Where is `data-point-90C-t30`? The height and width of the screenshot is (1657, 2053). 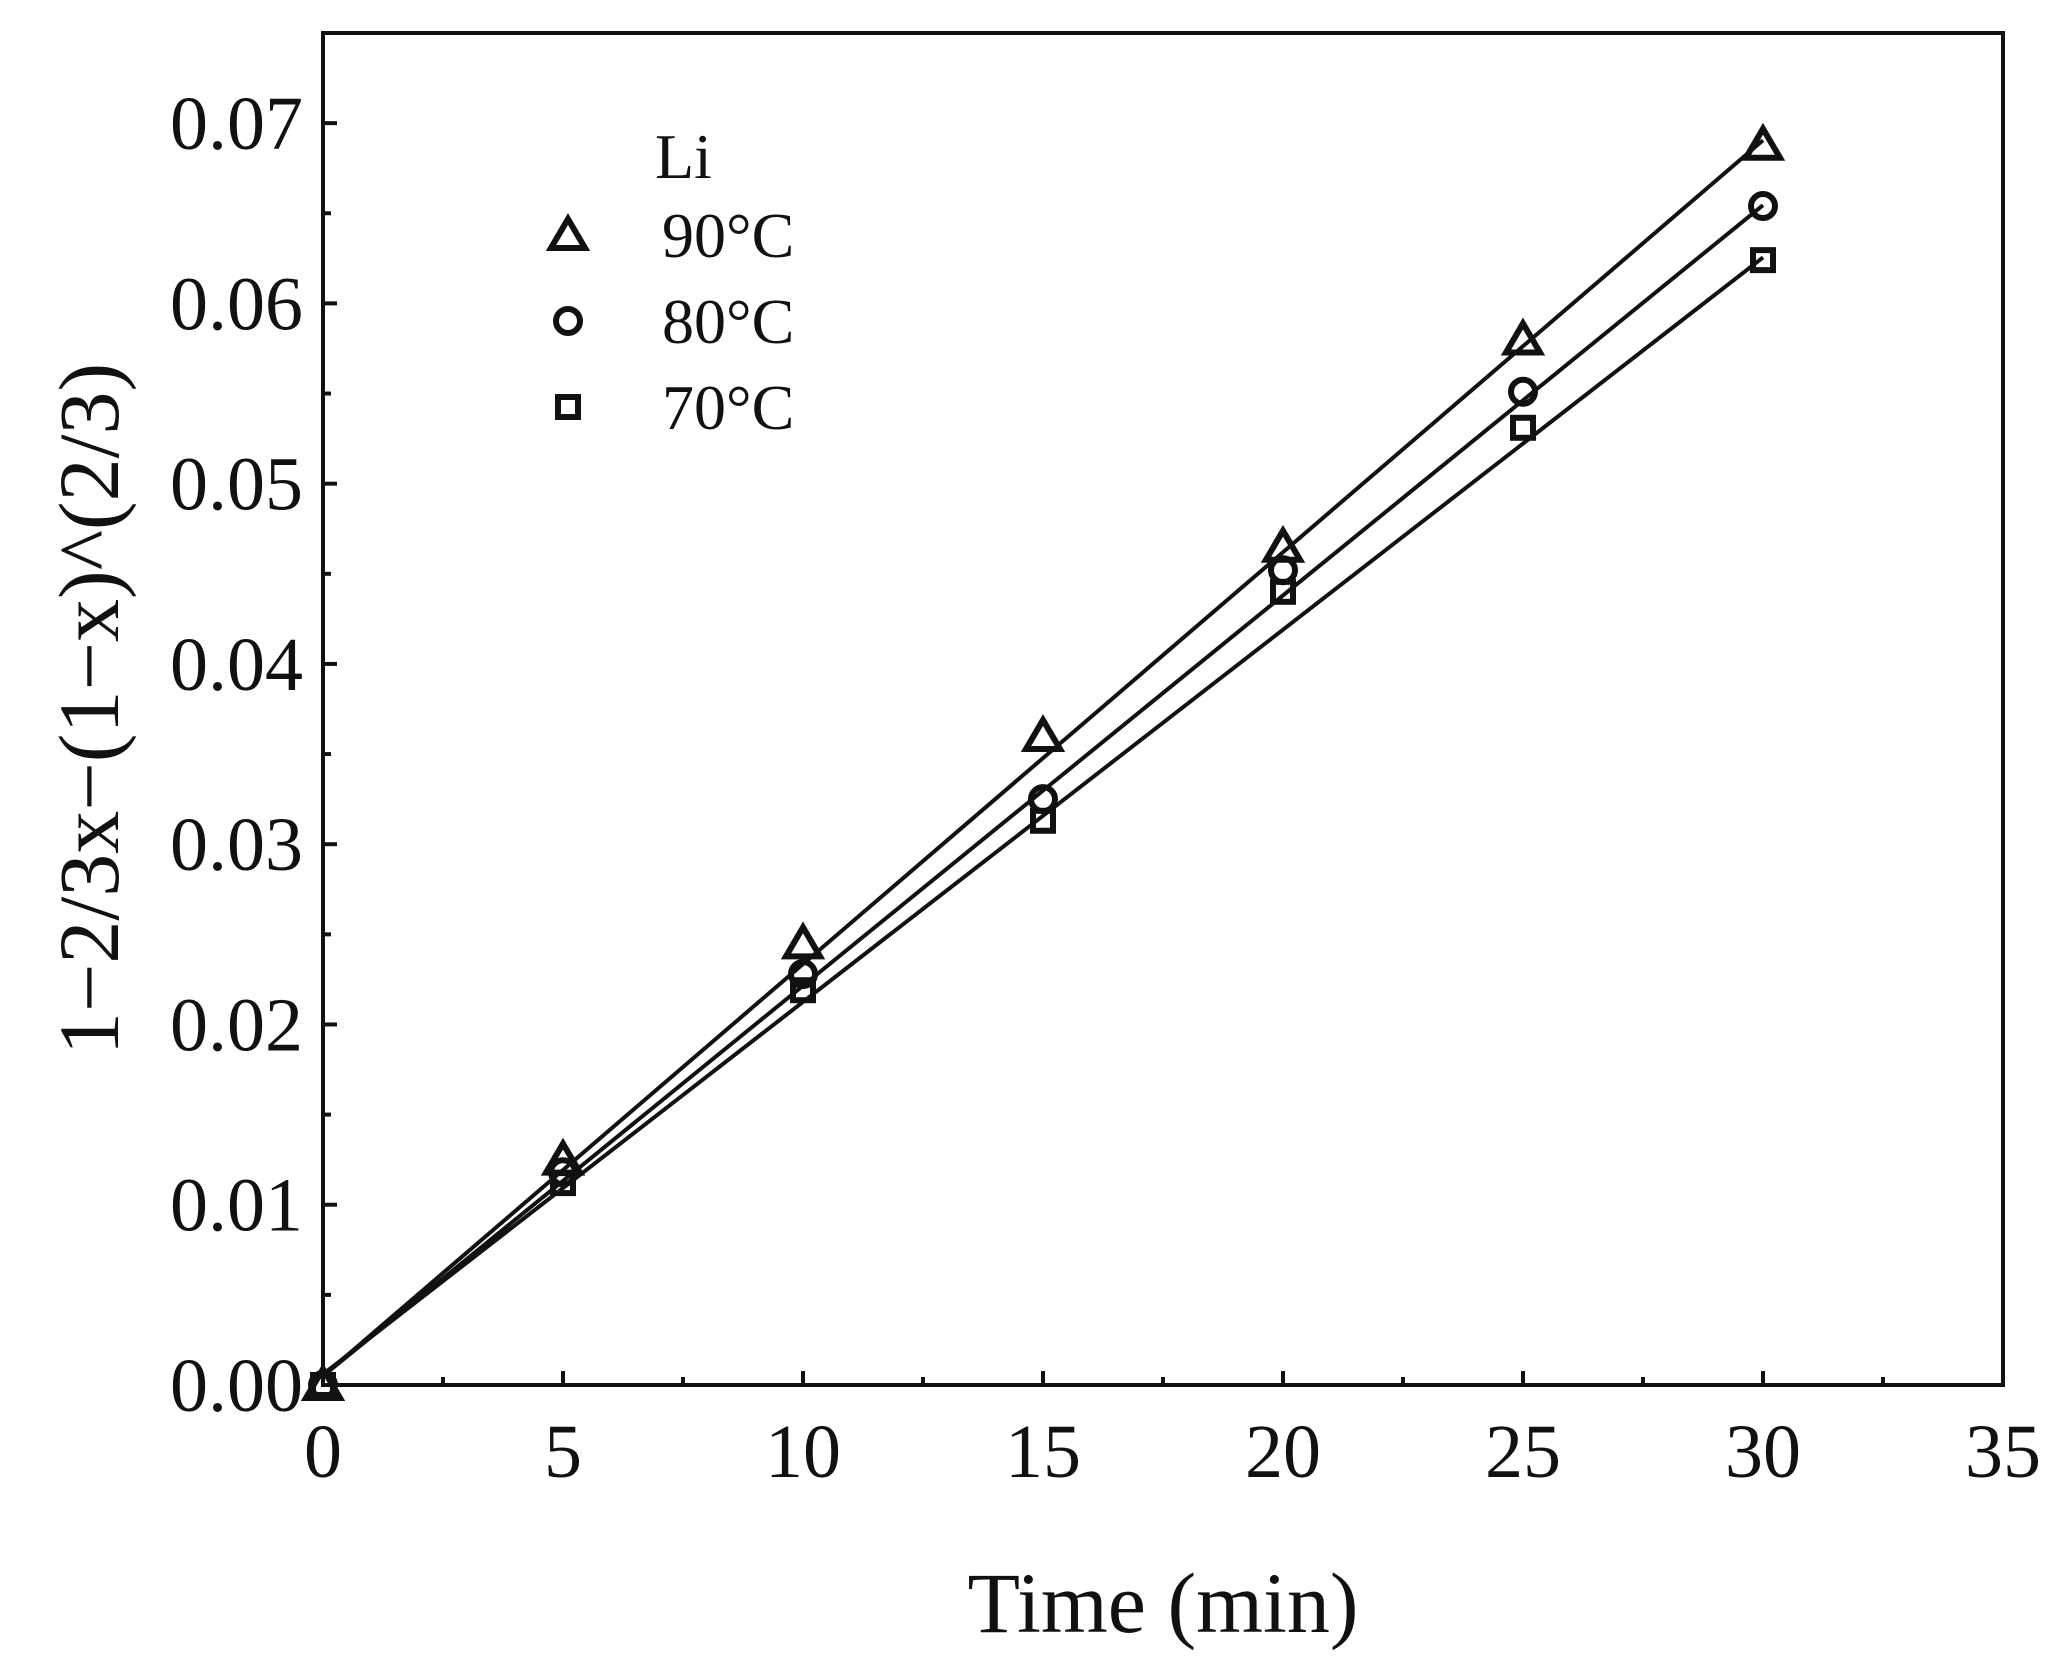 data-point-90C-t30 is located at coordinates (1763, 141).